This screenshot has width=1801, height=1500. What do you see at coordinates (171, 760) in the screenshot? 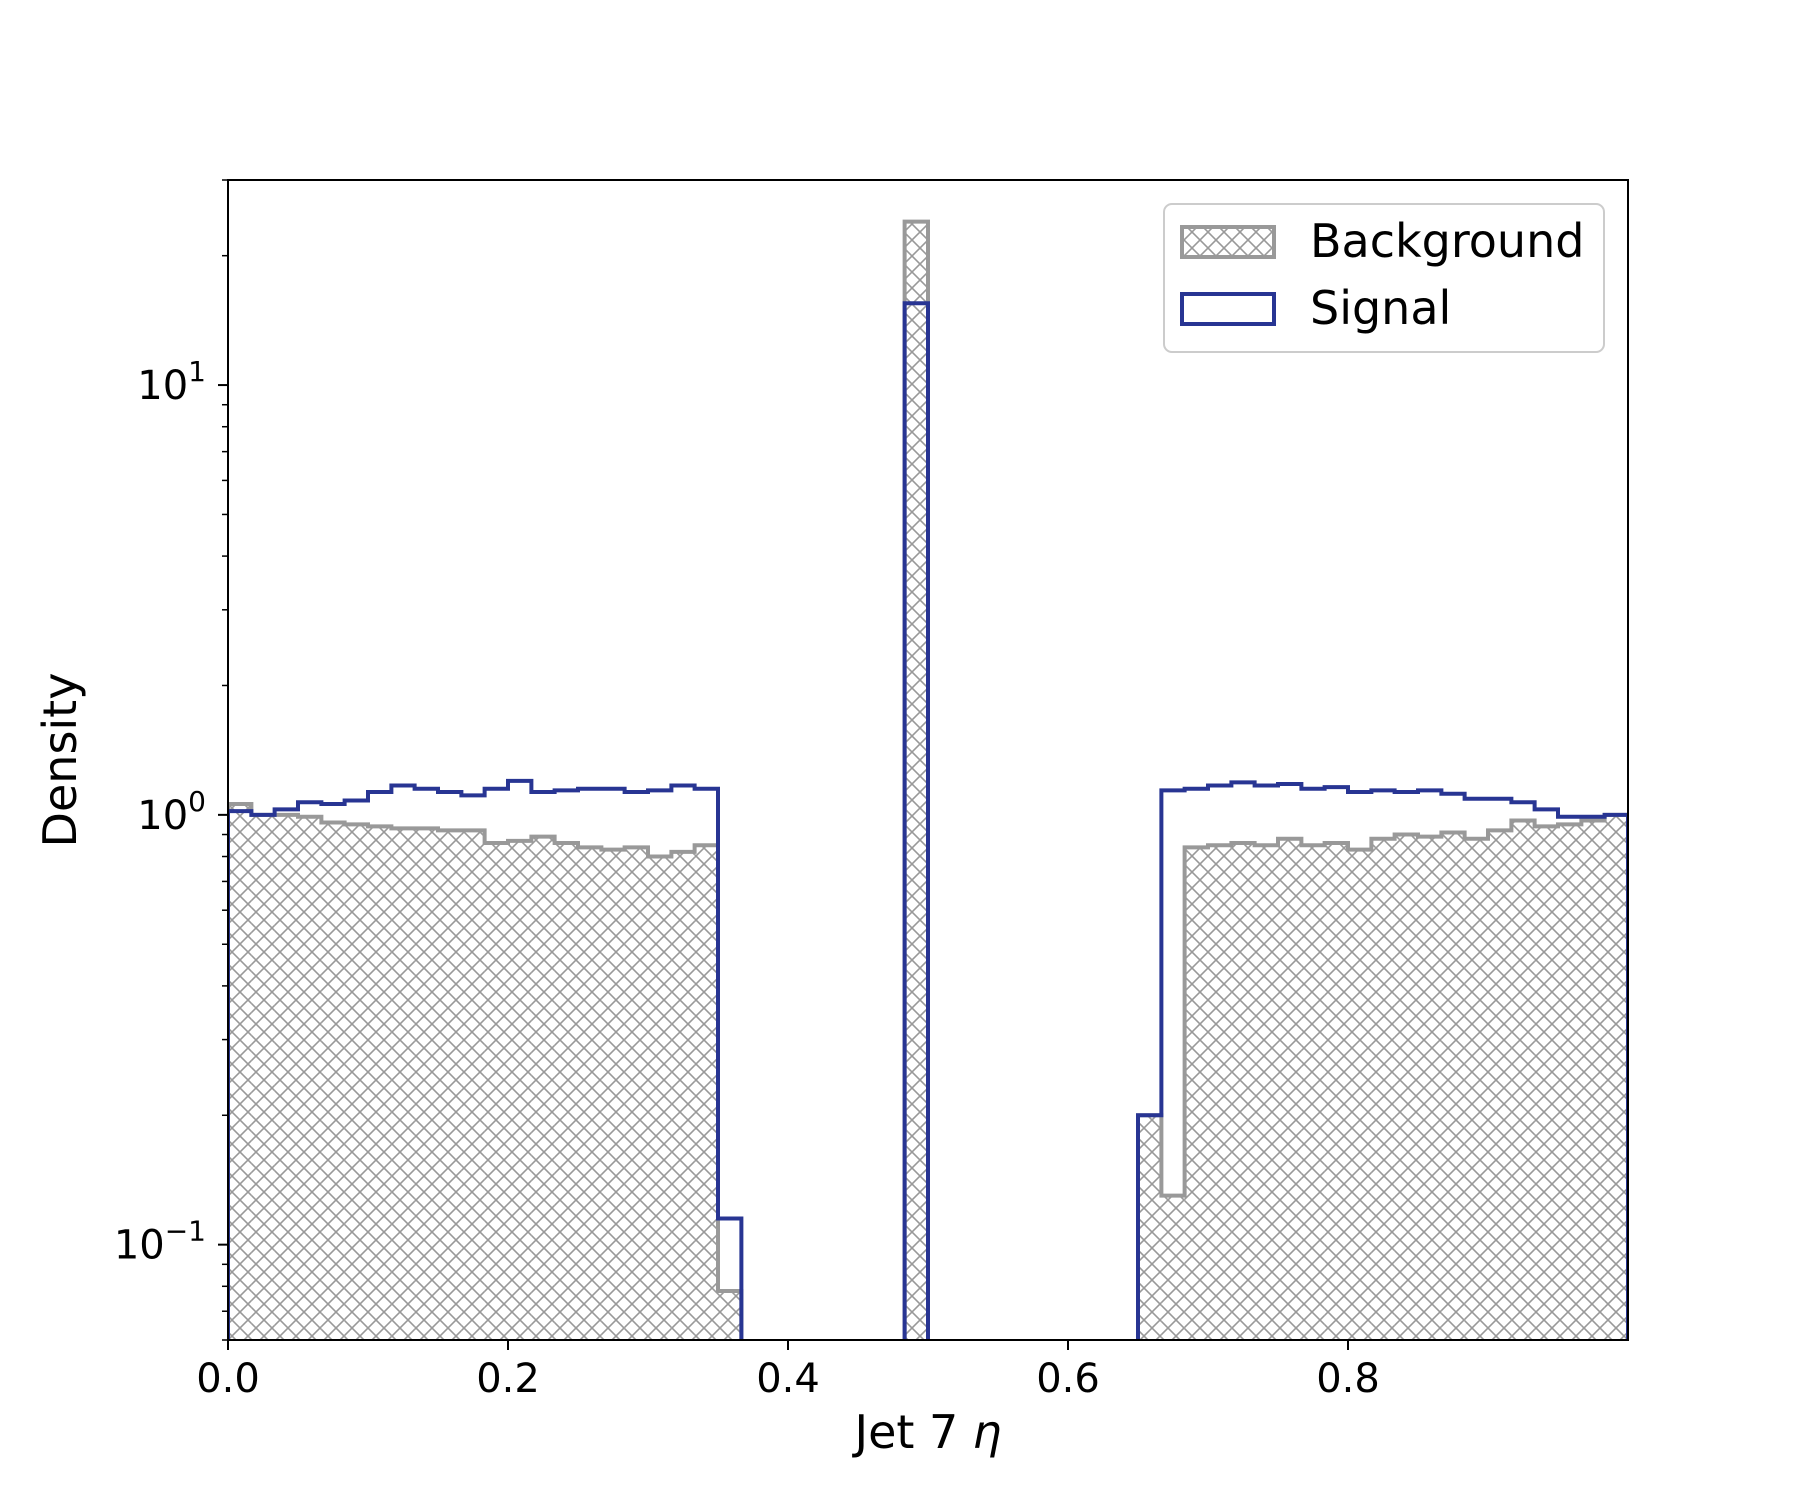
I see `y-axis: 10¹ 10⁰ 10⁻¹` at bounding box center [171, 760].